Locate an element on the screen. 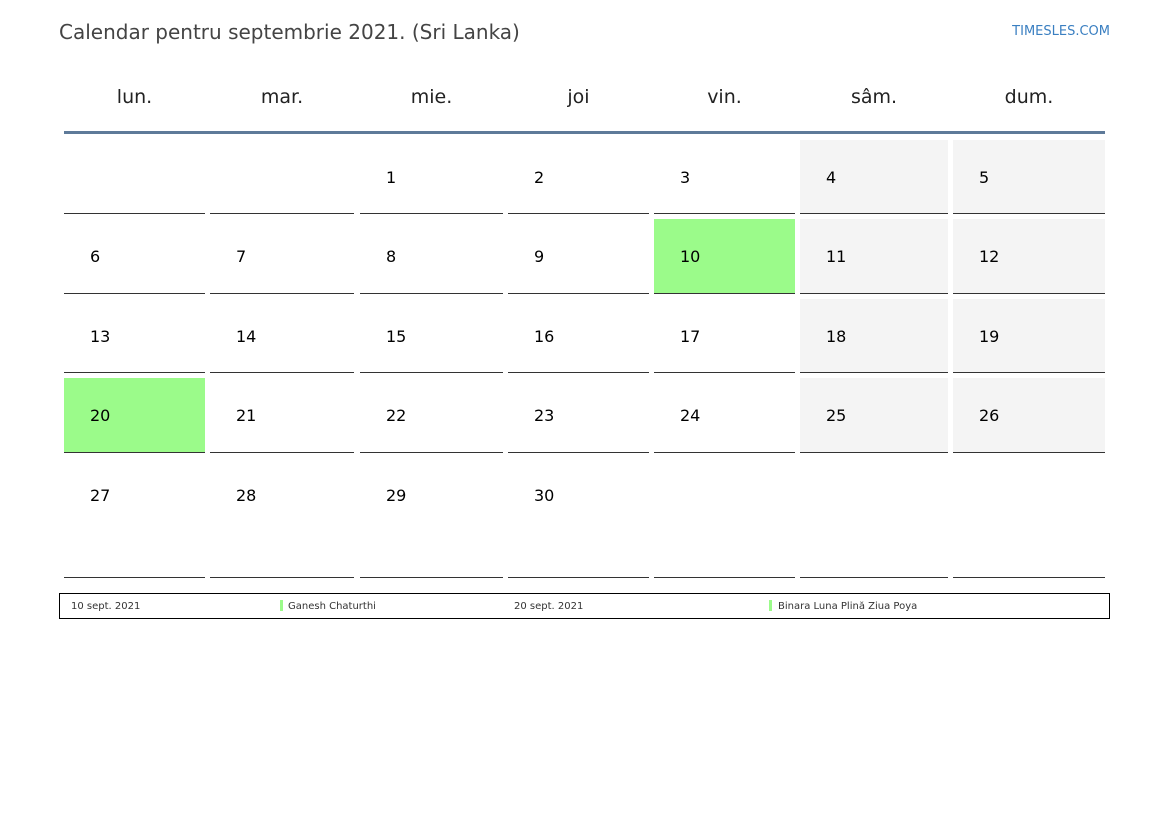  day-cell: 2 is located at coordinates (578, 177).